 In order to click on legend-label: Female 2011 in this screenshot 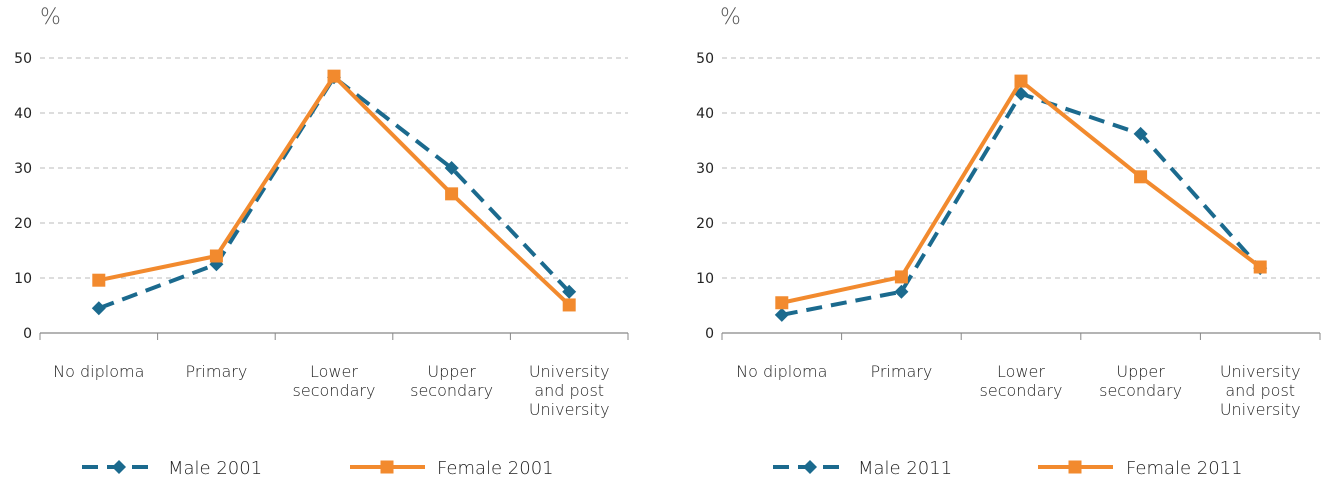, I will do `click(1184, 468)`.